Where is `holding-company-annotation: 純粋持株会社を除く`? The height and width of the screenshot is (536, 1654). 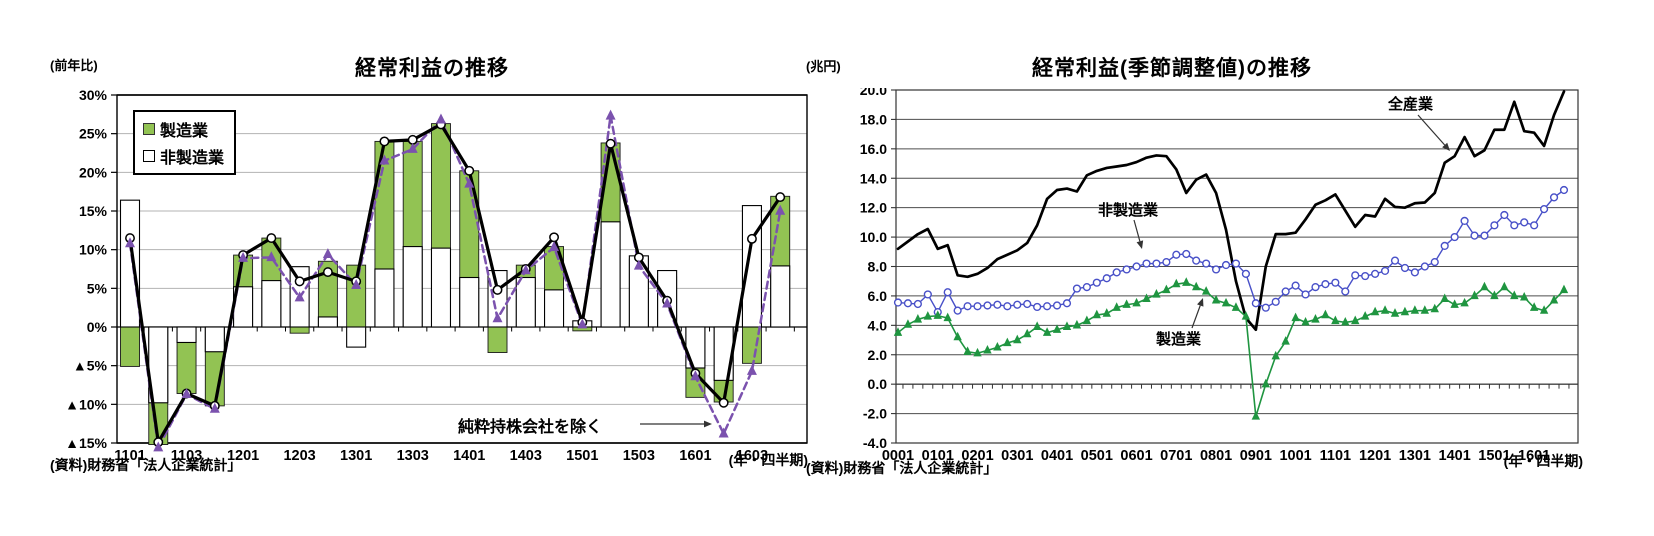
holding-company-annotation: 純粋持株会社を除く is located at coordinates (530, 427).